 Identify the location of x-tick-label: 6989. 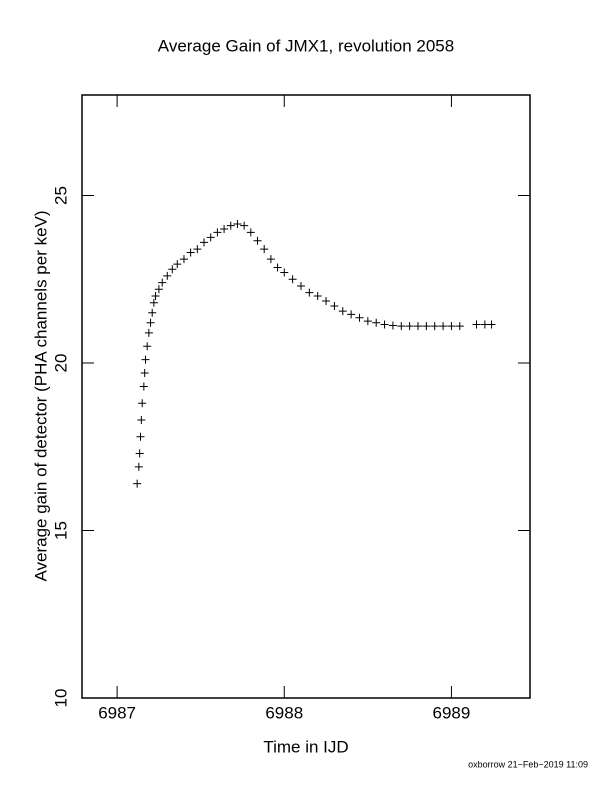
(452, 712).